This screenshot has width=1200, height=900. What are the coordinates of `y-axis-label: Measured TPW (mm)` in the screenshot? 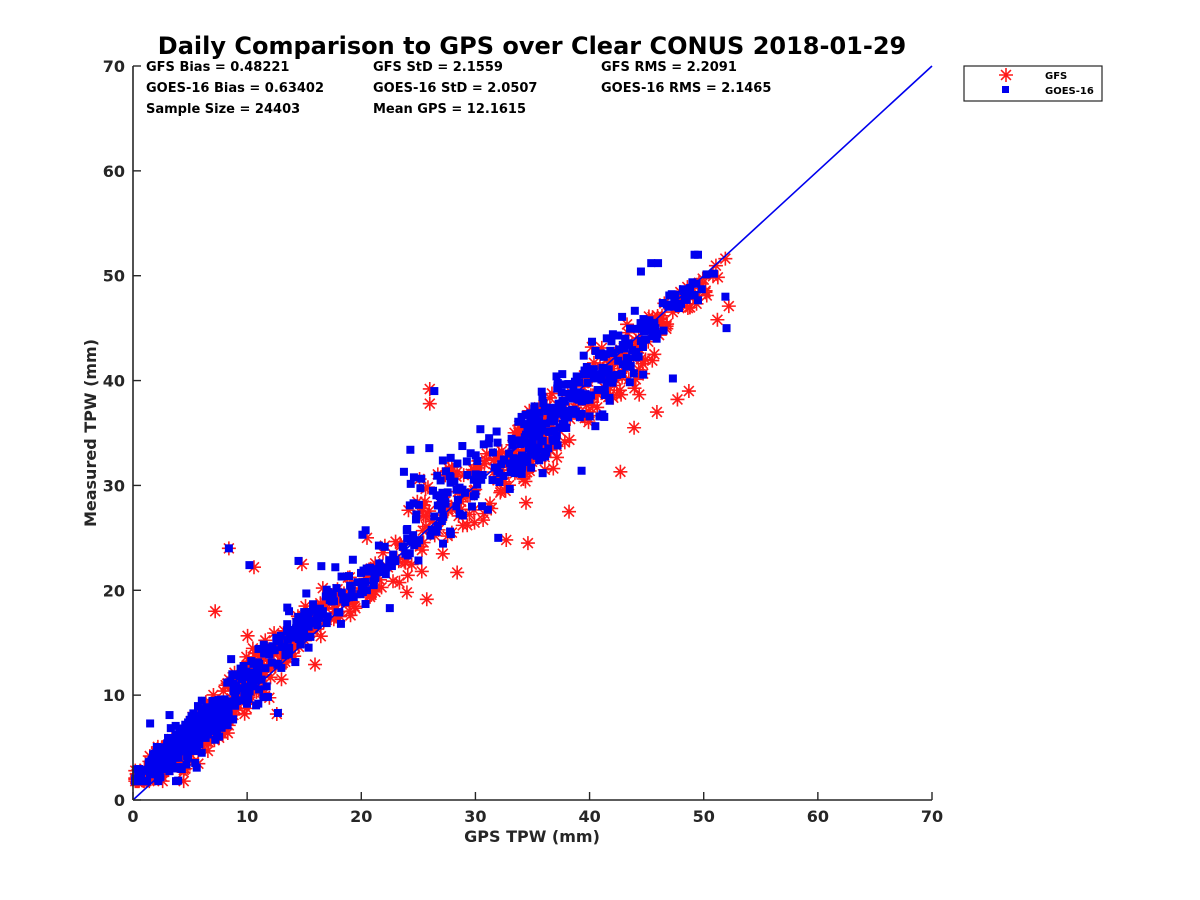 It's located at (90, 433).